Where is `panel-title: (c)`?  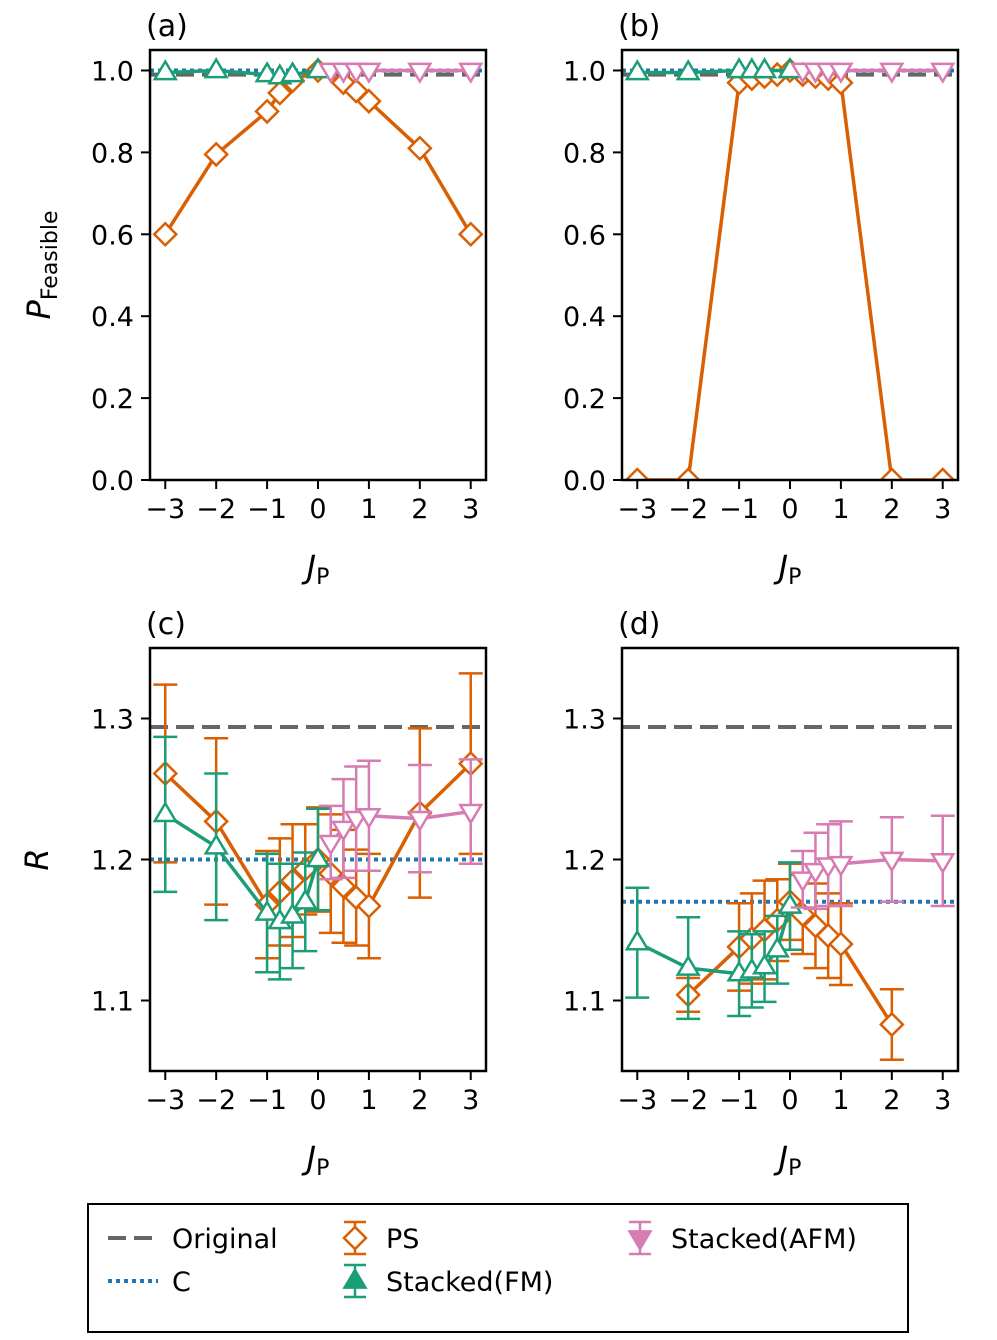
panel-title: (c) is located at coordinates (166, 624).